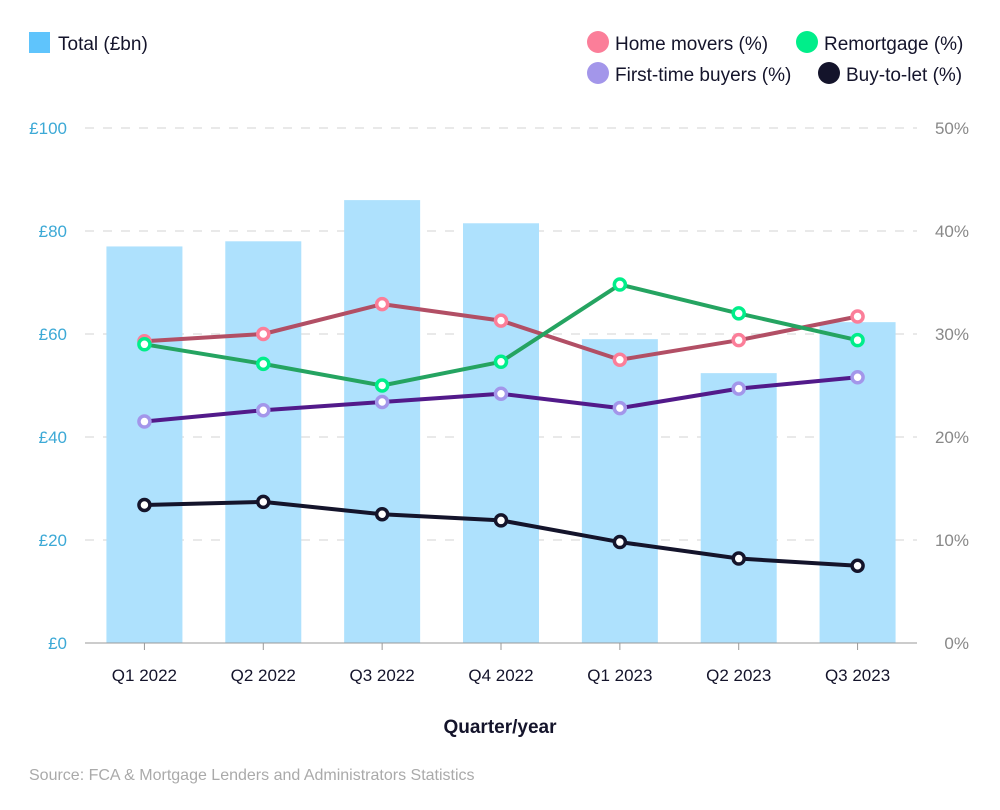 The height and width of the screenshot is (810, 1000). Describe the element at coordinates (952, 540) in the screenshot. I see `right-axis-tick: 10%` at that location.